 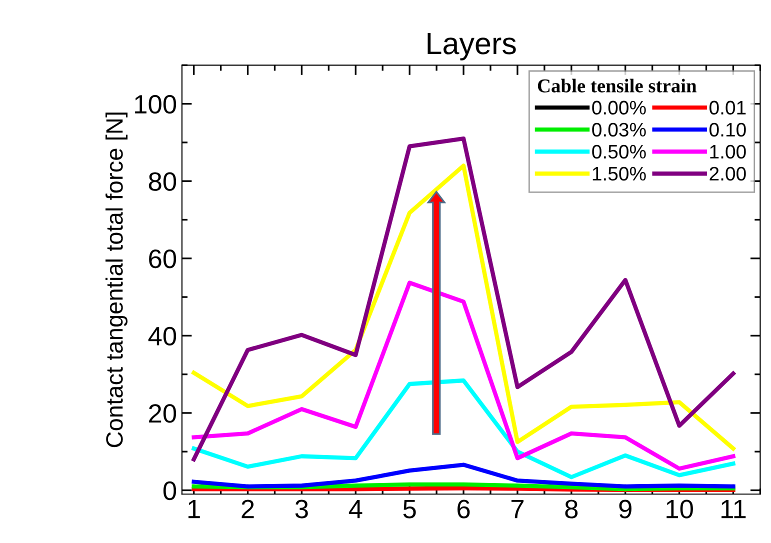 What do you see at coordinates (117, 280) in the screenshot?
I see `y-axis-title: Contact tangential total force [N]` at bounding box center [117, 280].